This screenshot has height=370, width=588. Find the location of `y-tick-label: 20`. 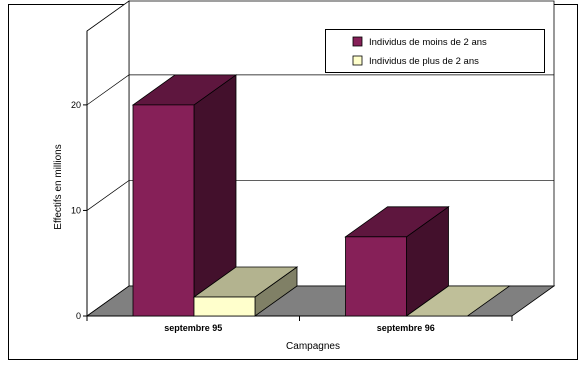

y-tick-label: 20 is located at coordinates (76, 105).